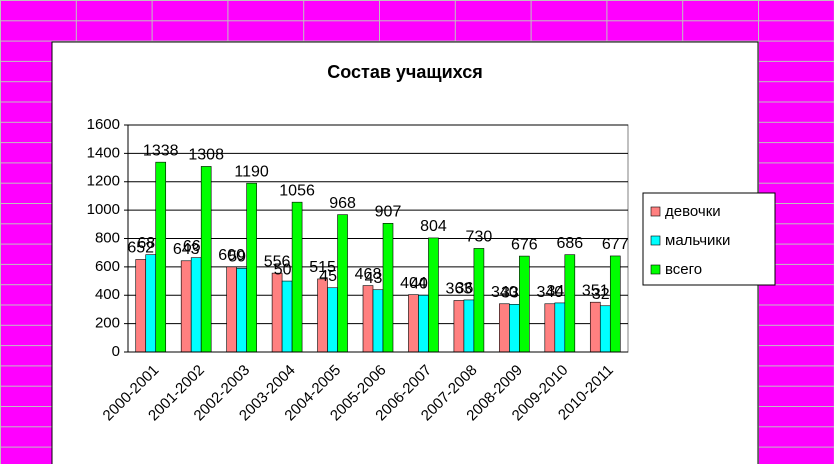 The image size is (834, 464). What do you see at coordinates (683, 269) in the screenshot?
I see `legend-label: всего` at bounding box center [683, 269].